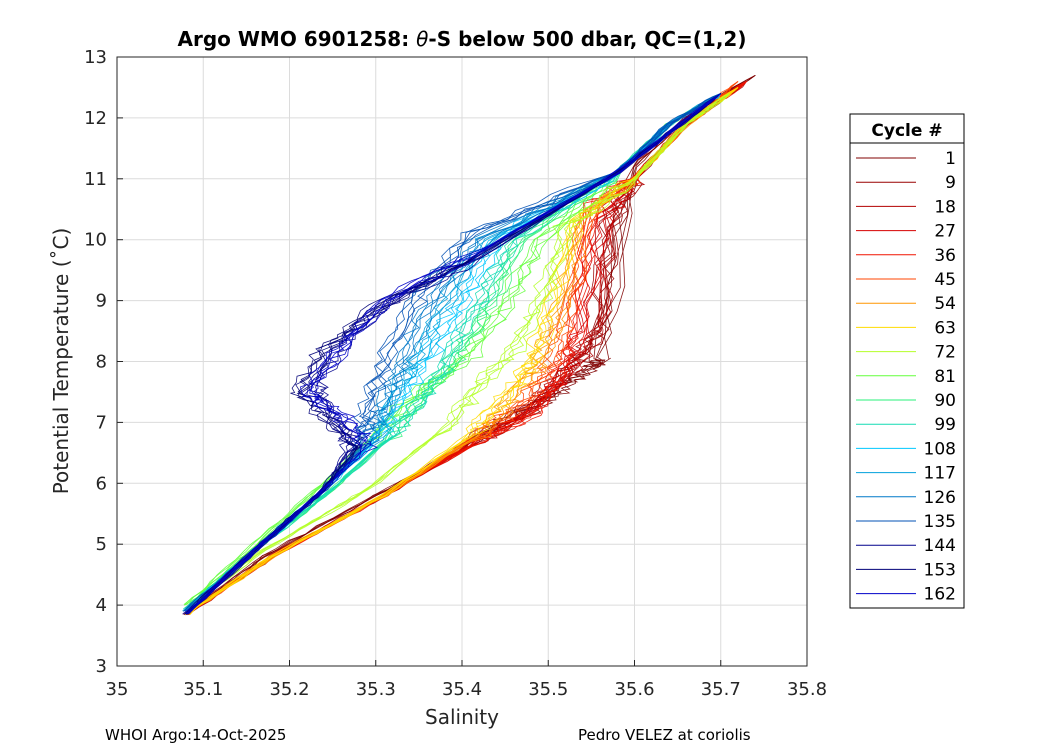 This screenshot has width=1050, height=750. What do you see at coordinates (95, 118) in the screenshot?
I see `y-tick-label: 12` at bounding box center [95, 118].